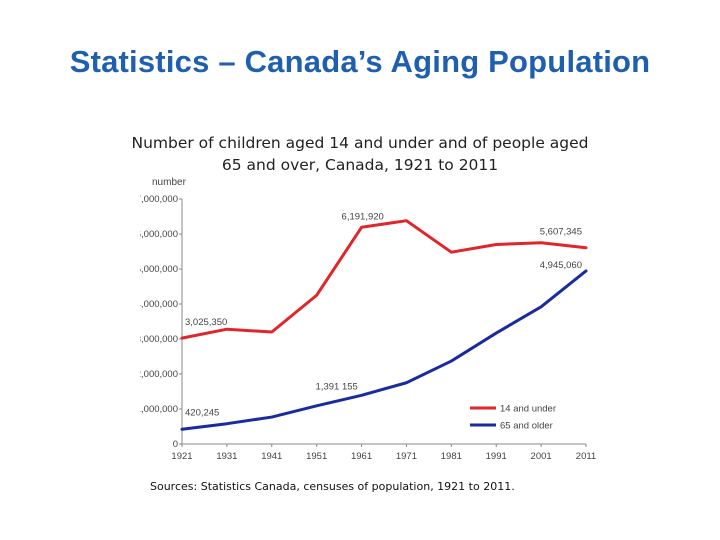  Describe the element at coordinates (169, 182) in the screenshot. I see `y-axis-label: number` at that location.